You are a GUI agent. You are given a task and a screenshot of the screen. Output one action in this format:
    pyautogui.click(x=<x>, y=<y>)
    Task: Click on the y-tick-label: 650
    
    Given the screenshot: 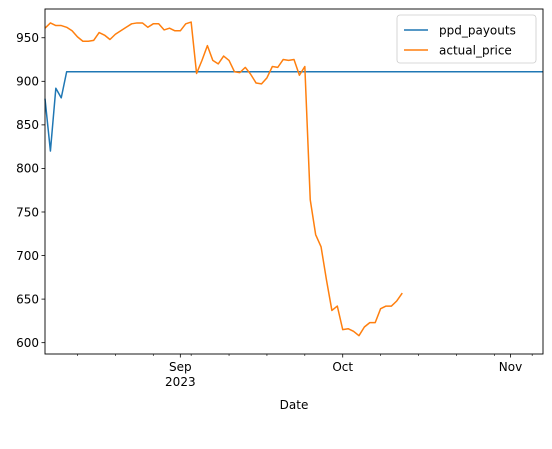 What is the action you would take?
    pyautogui.click(x=27, y=299)
    